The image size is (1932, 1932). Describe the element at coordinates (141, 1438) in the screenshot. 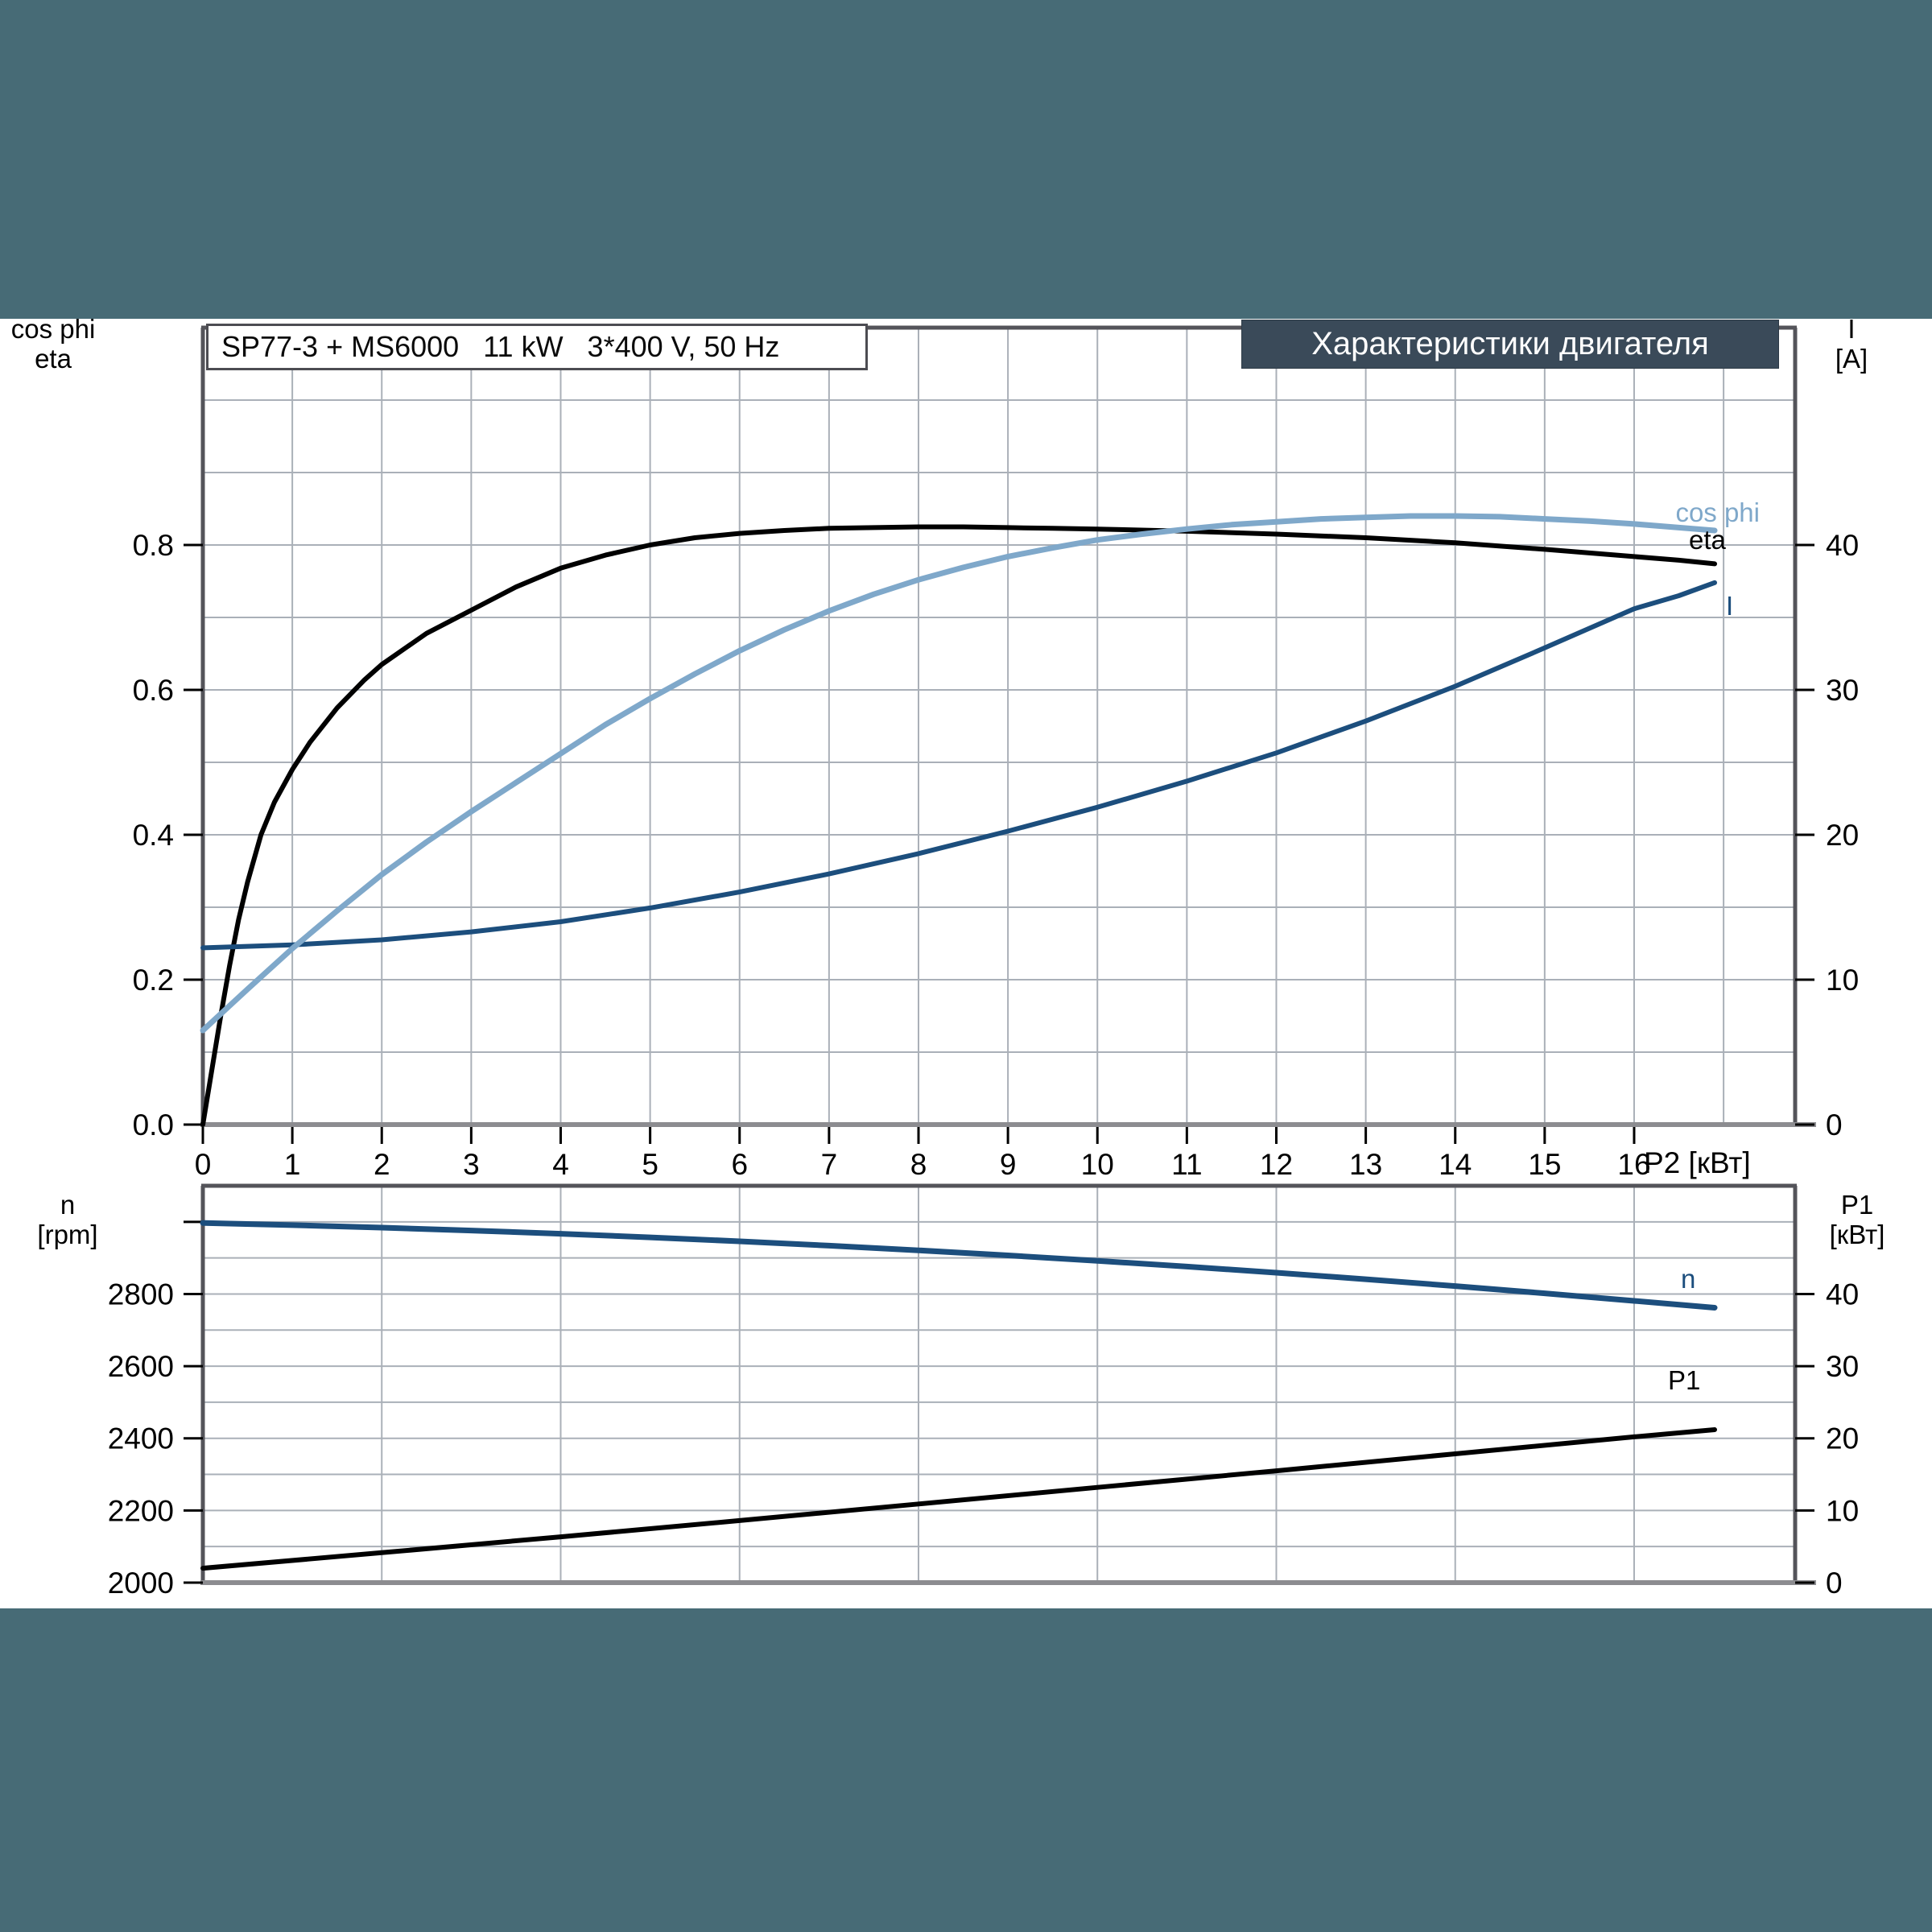

I see `svg-text: 2400` at that location.